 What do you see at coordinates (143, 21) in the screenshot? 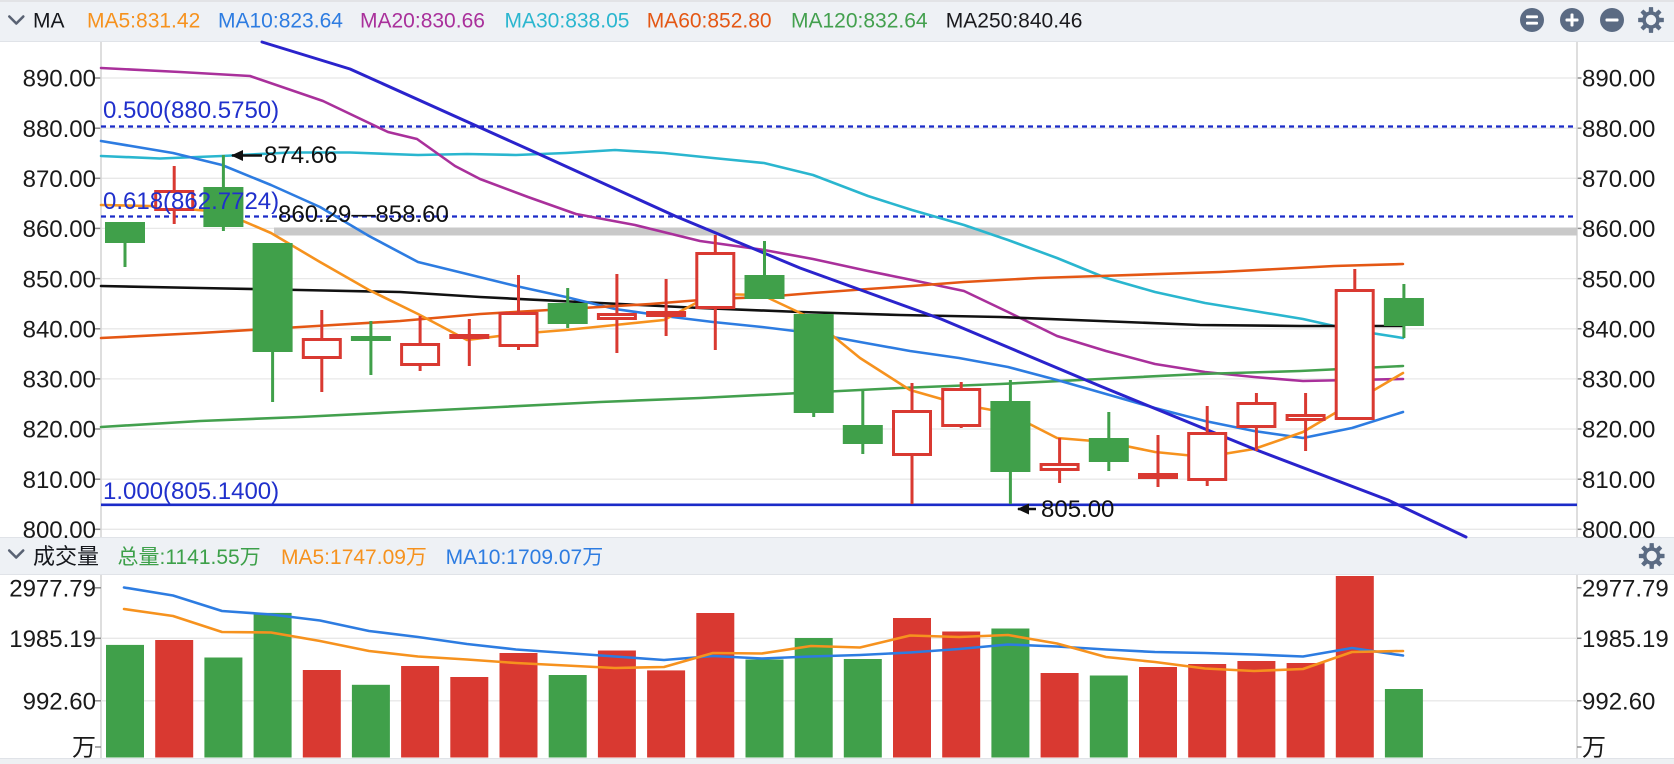
I see `svg-text: MA5:831.42` at bounding box center [143, 21].